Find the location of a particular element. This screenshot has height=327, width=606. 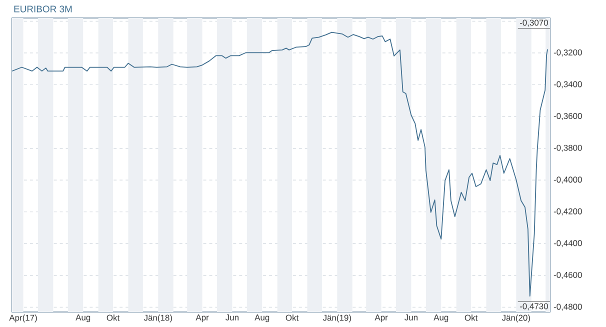

annotation: -0,4730 is located at coordinates (534, 306).